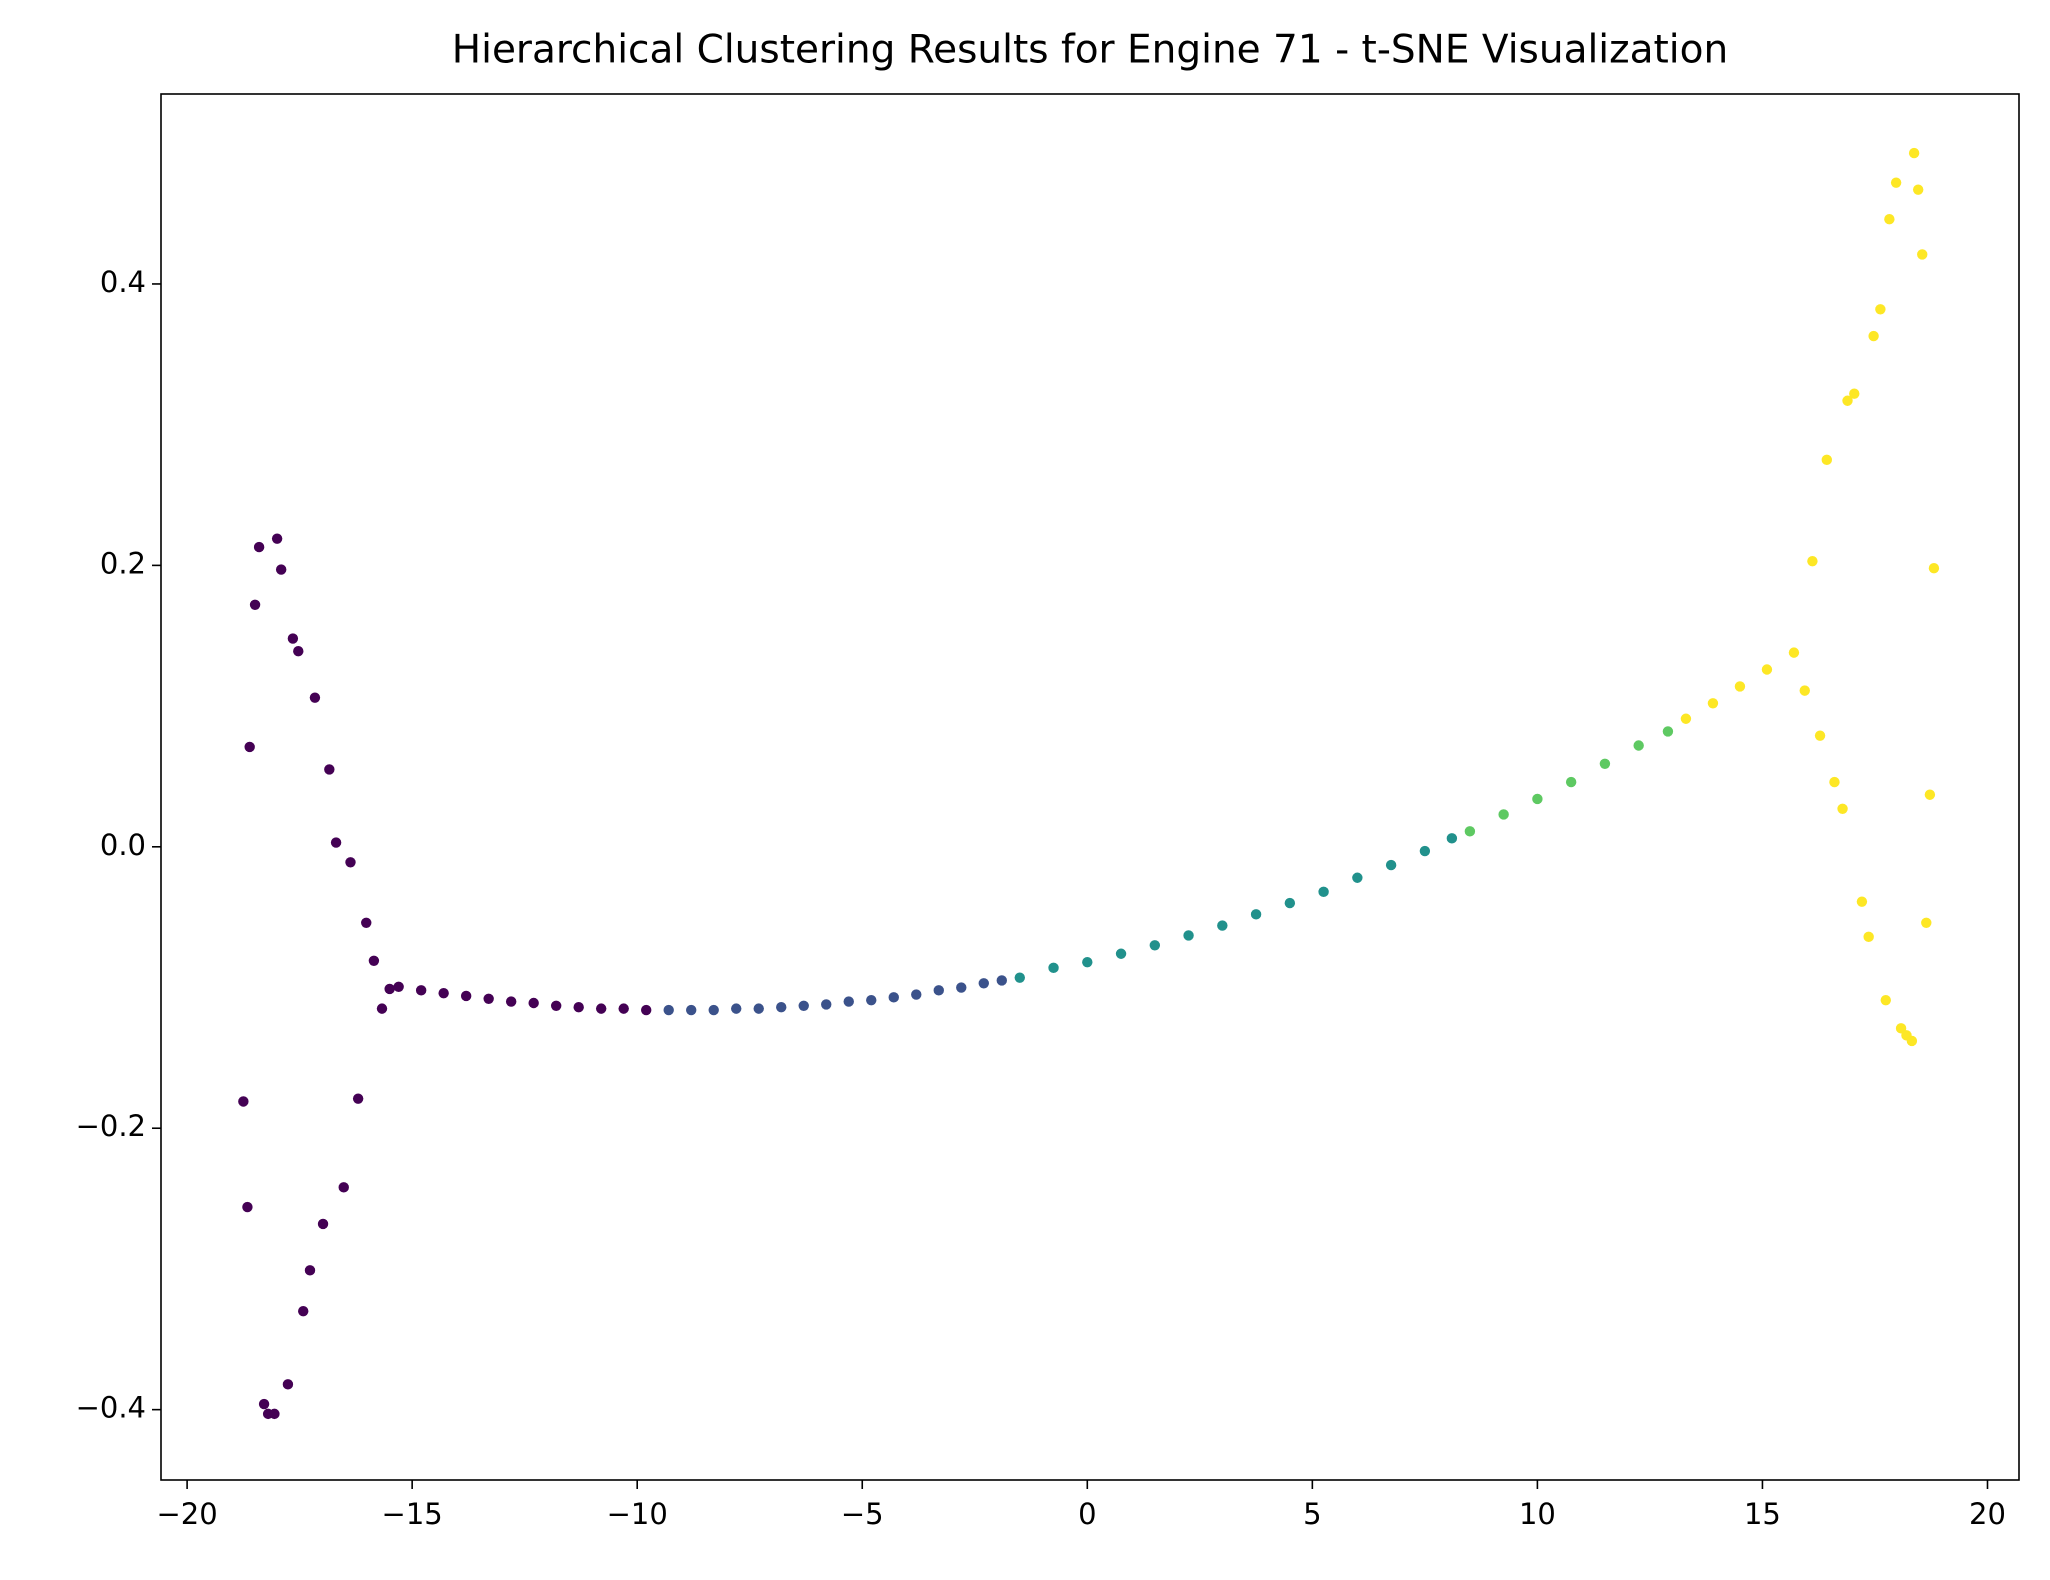 The image size is (2050, 1580). What do you see at coordinates (1987, 1514) in the screenshot?
I see `x-tick-label: 20` at bounding box center [1987, 1514].